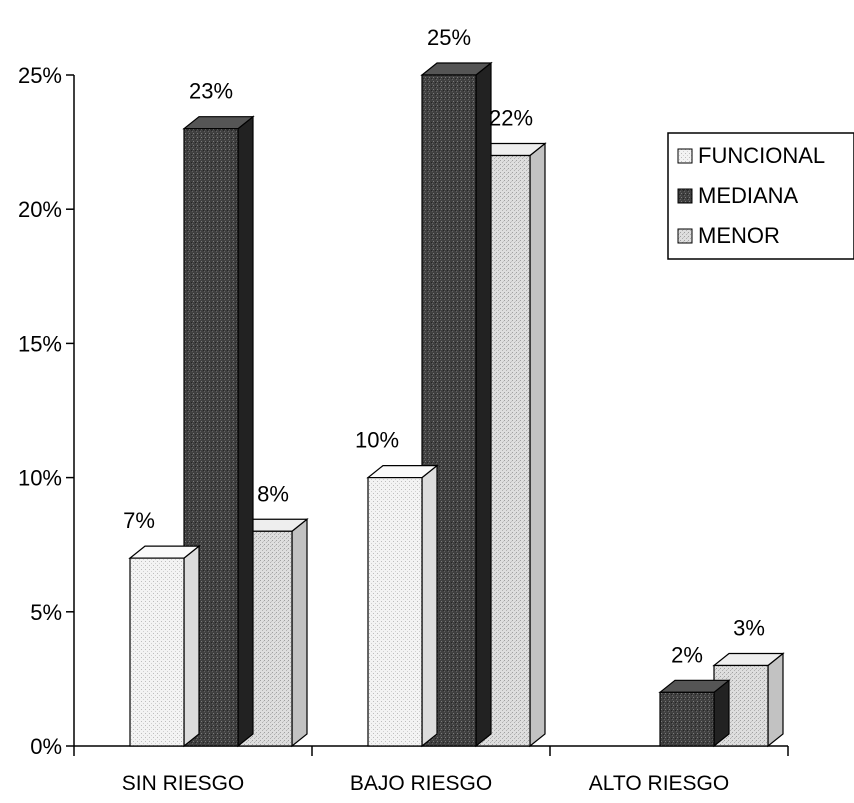 This screenshot has height=803, width=854. Describe the element at coordinates (511, 118) in the screenshot. I see `data-label-menor: 22%` at that location.